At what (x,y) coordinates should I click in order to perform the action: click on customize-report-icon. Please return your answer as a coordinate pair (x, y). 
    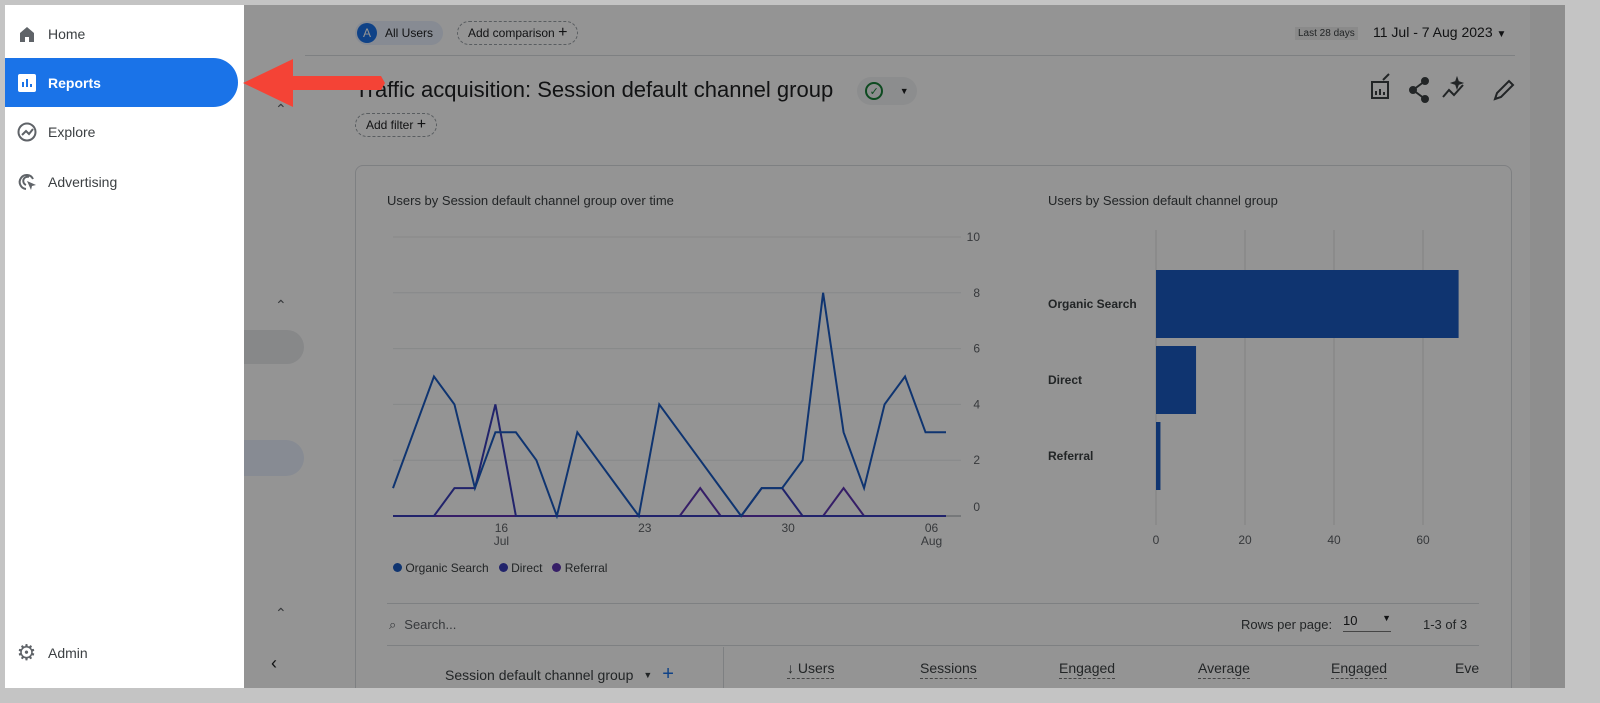
    Looking at the image, I should click on (1380, 86).